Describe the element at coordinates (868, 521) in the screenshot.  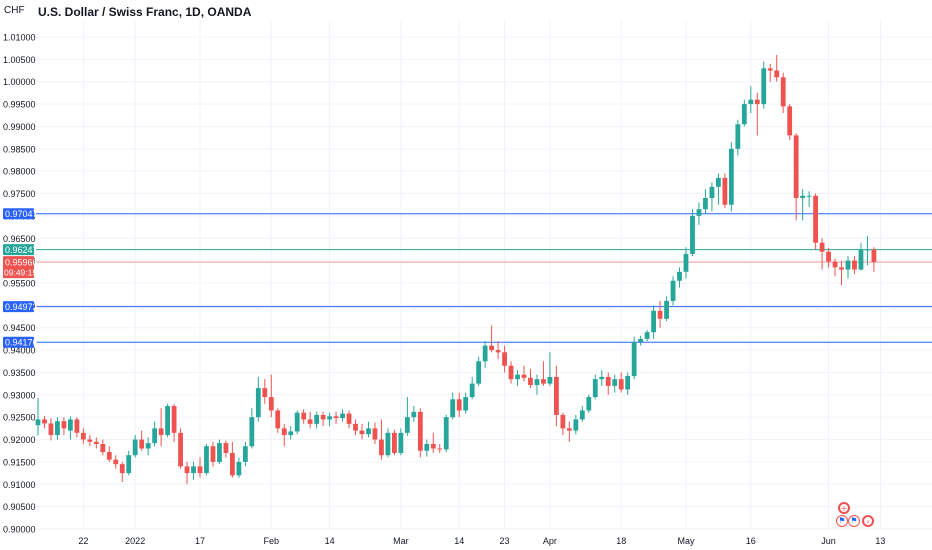
I see `arrow-right-icon: ›` at that location.